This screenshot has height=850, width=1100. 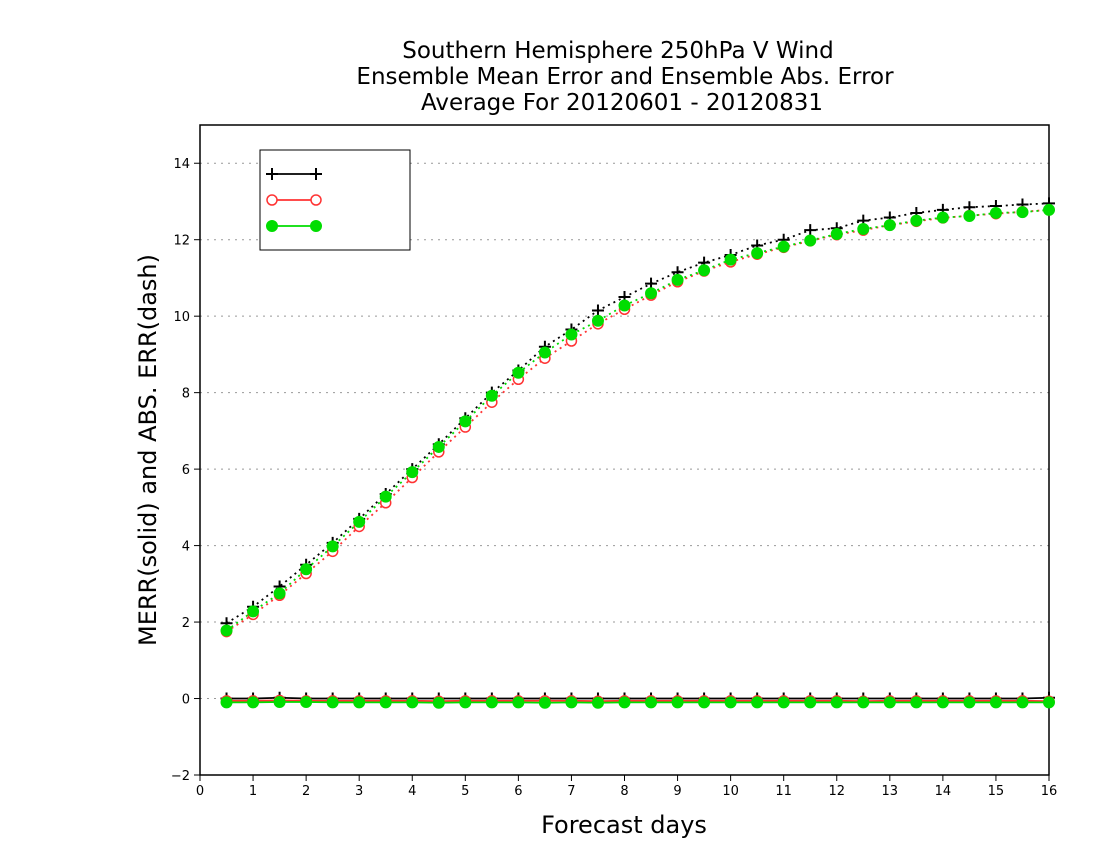 I want to click on y-tick-label: 4, so click(x=186, y=547).